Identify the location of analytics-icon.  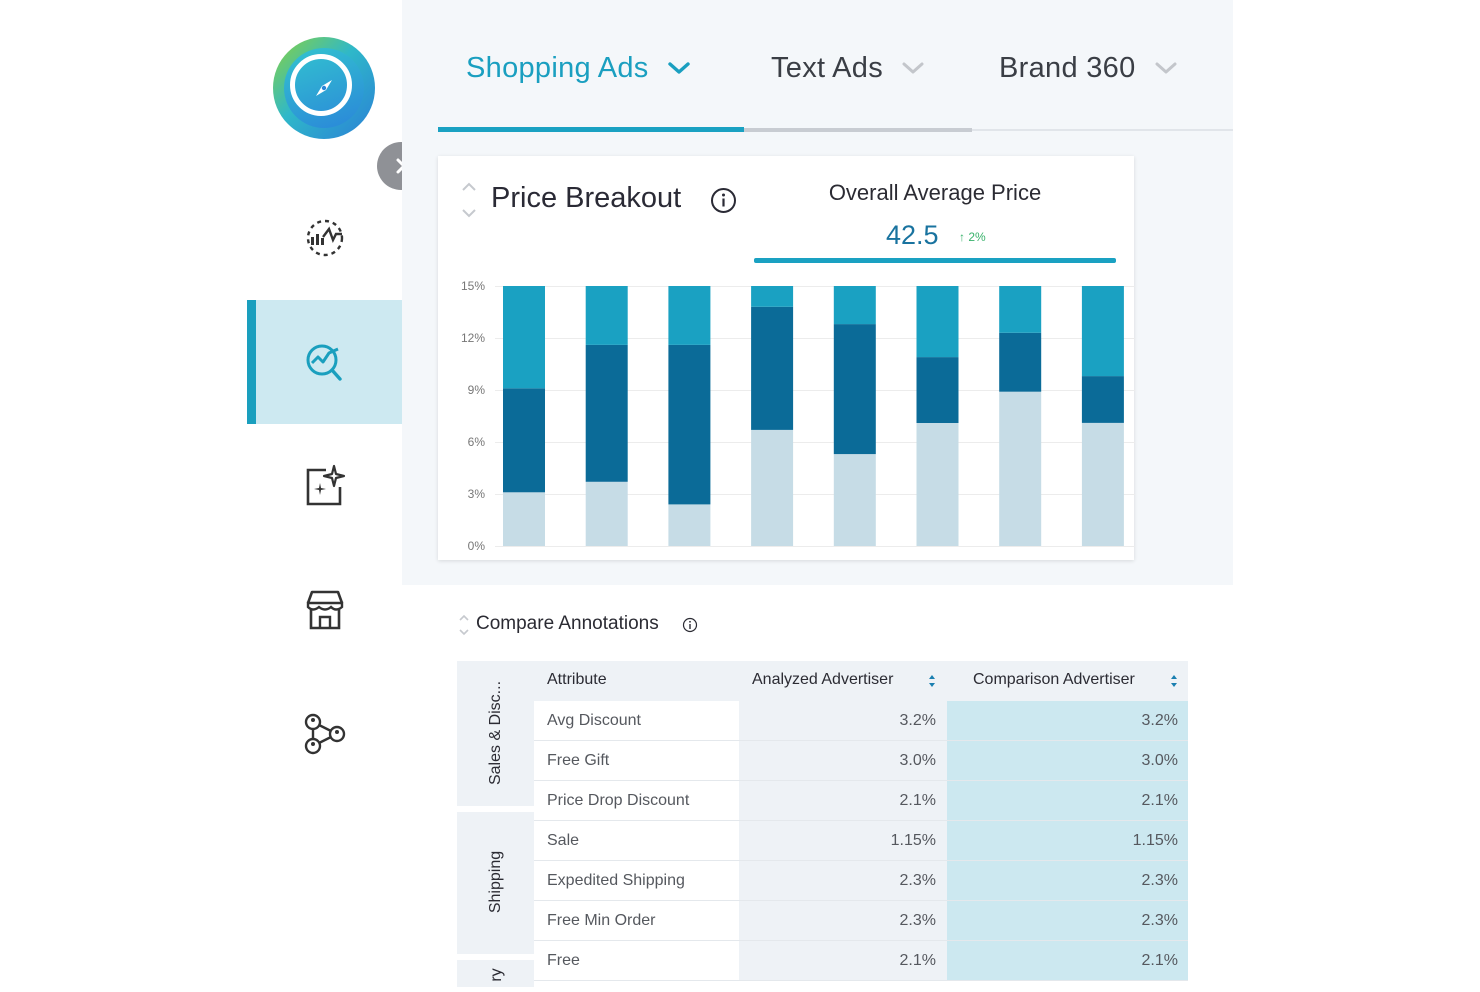
(324, 238).